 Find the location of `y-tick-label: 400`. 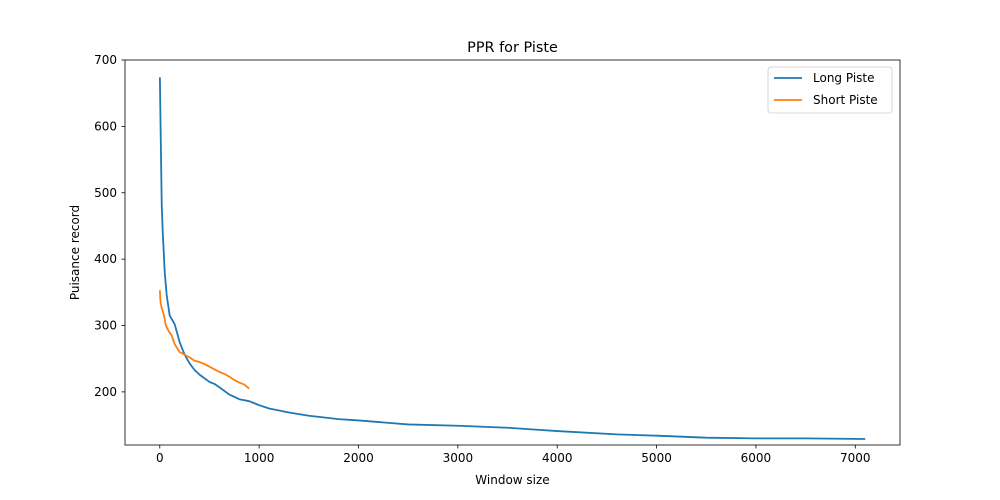

y-tick-label: 400 is located at coordinates (105, 259).